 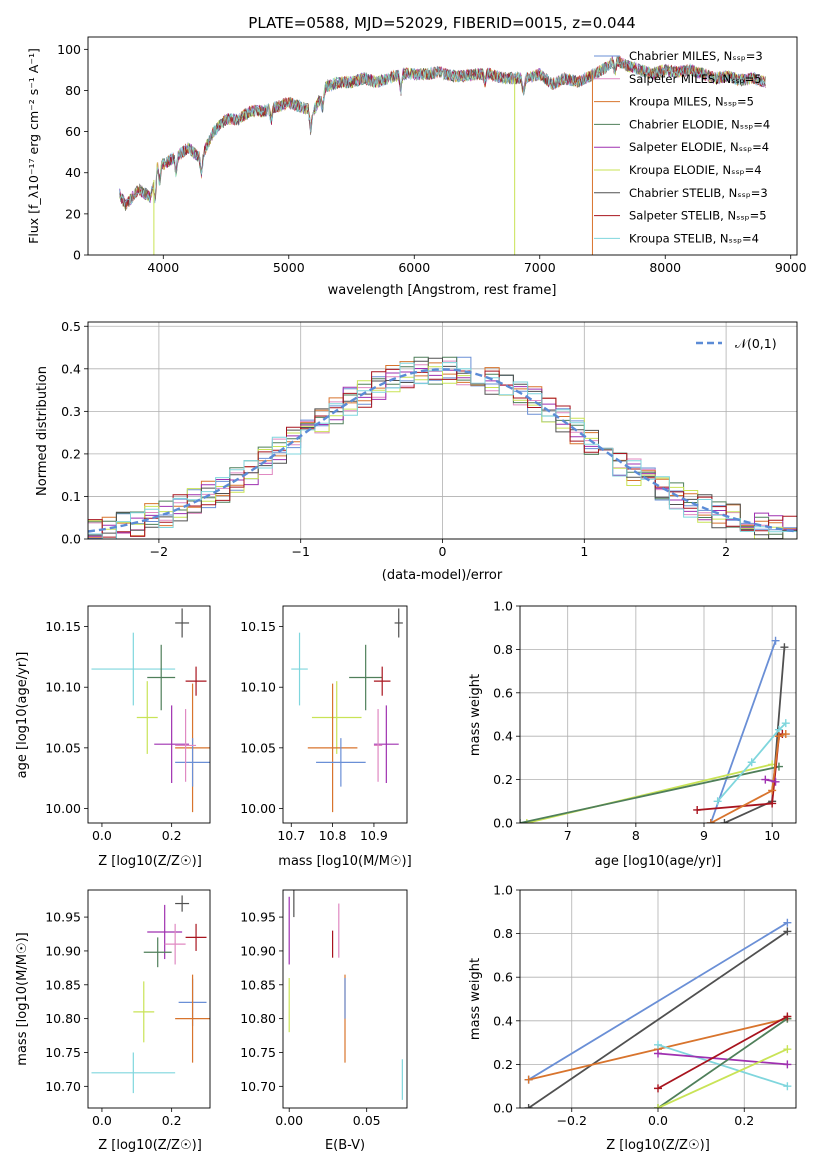 What do you see at coordinates (503, 890) in the screenshot?
I see `y-tick-label-5: 1.0` at bounding box center [503, 890].